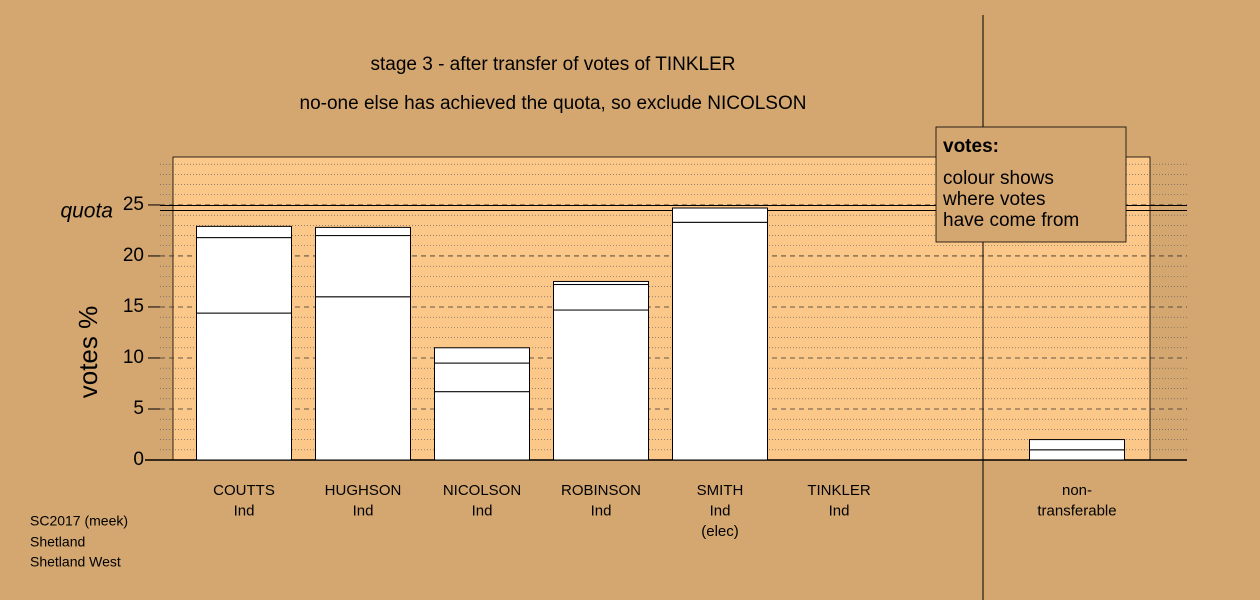 This screenshot has width=1260, height=600. Describe the element at coordinates (138, 408) in the screenshot. I see `y-tick-label: 5` at that location.